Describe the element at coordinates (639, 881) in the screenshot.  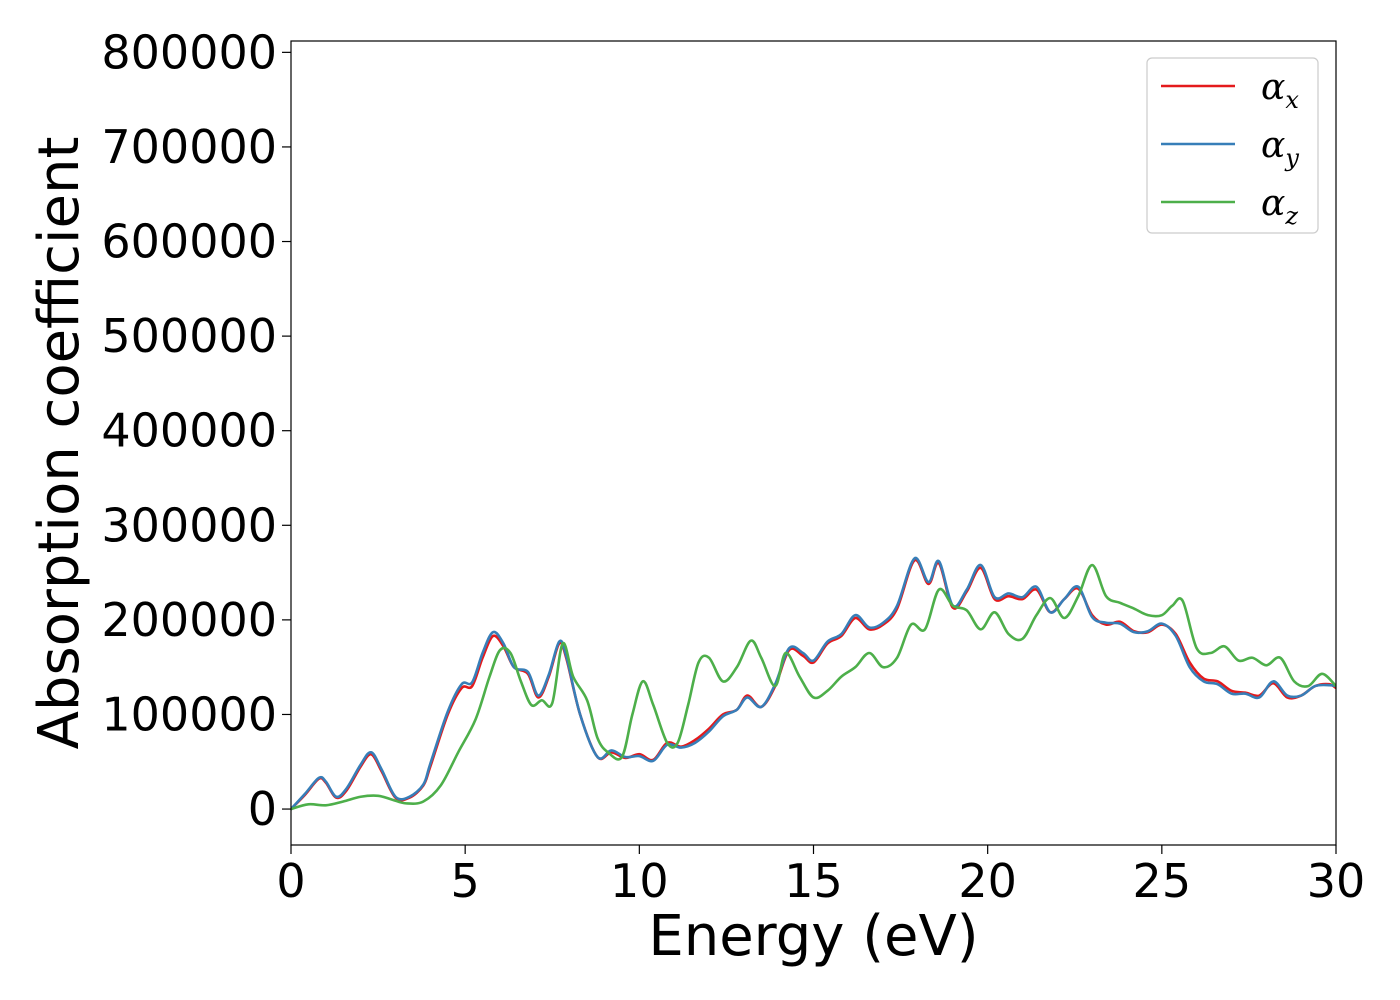
I see `x-tick-label: 10` at that location.